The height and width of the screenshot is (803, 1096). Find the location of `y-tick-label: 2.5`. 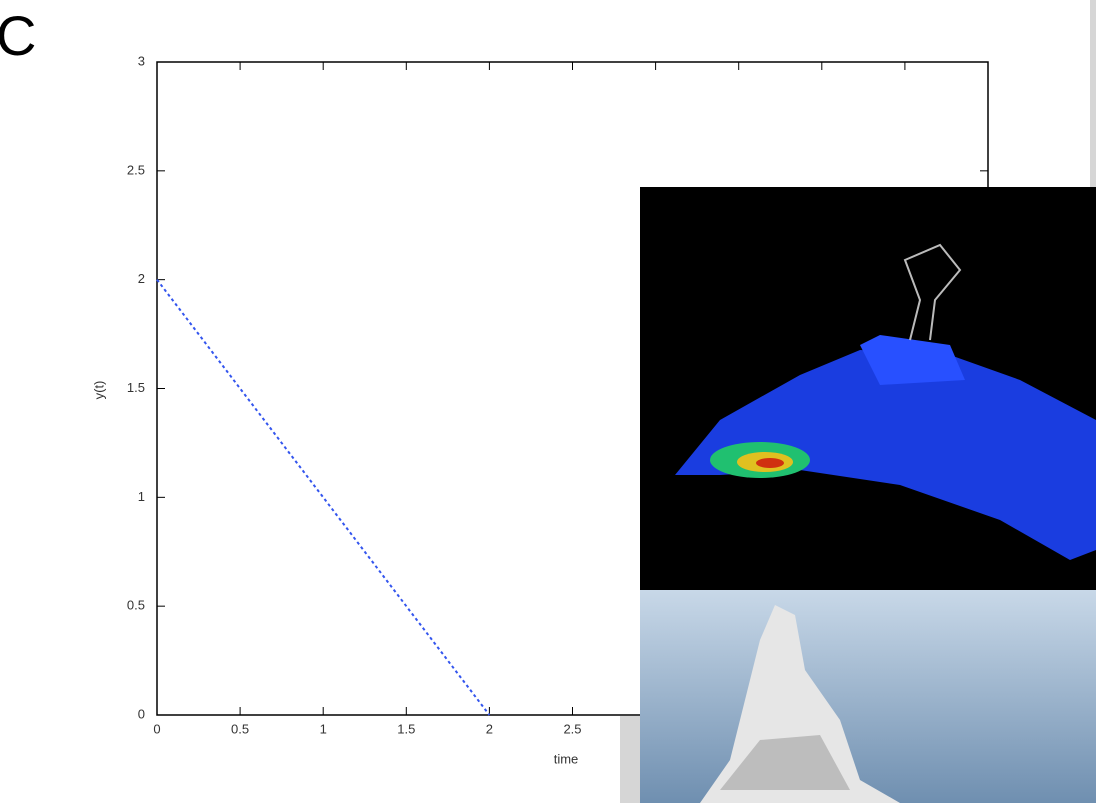

y-tick-label: 2.5 is located at coordinates (136, 169).